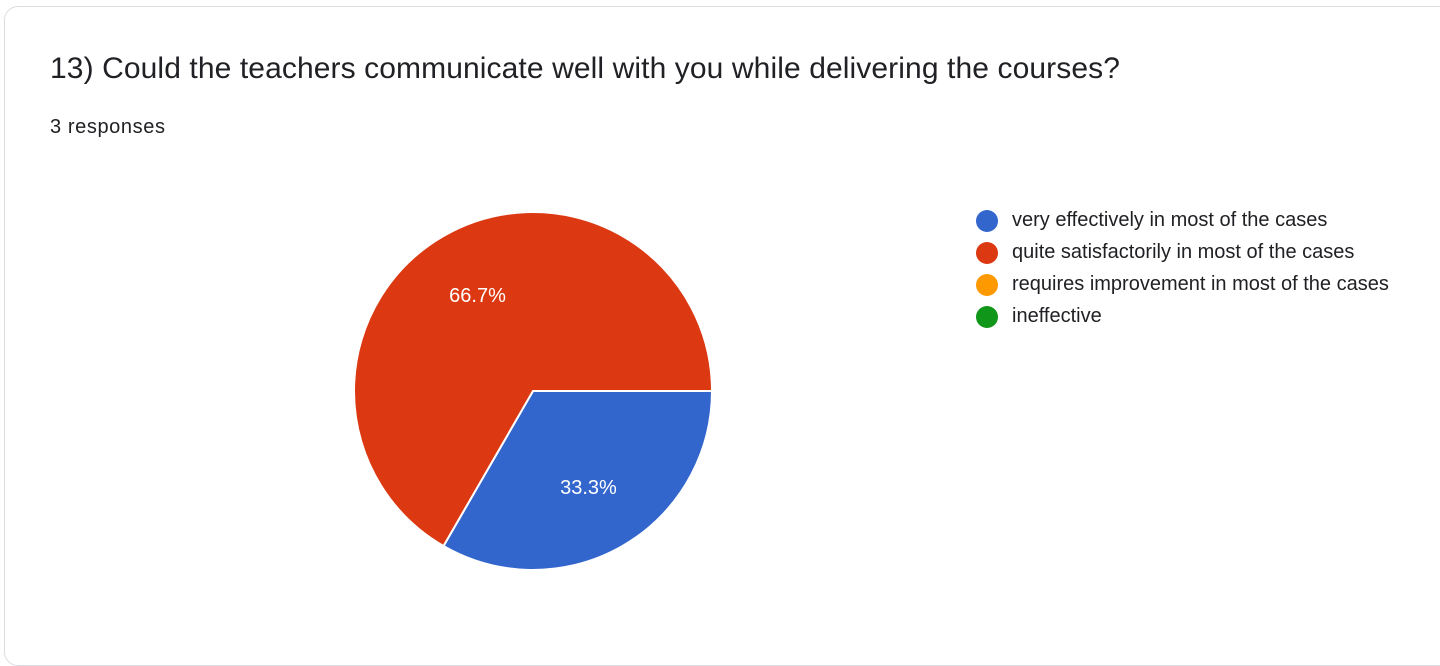  I want to click on legend-item-very-effectively: very effectively in most of the cases, so click(1196, 220).